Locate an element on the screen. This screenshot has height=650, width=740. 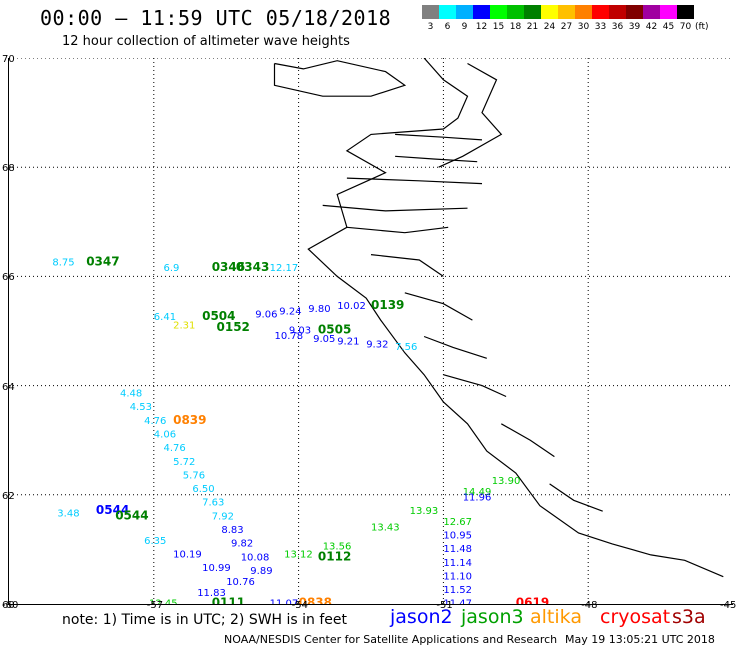
lat-tick-label: 66 is located at coordinates (8, 278).